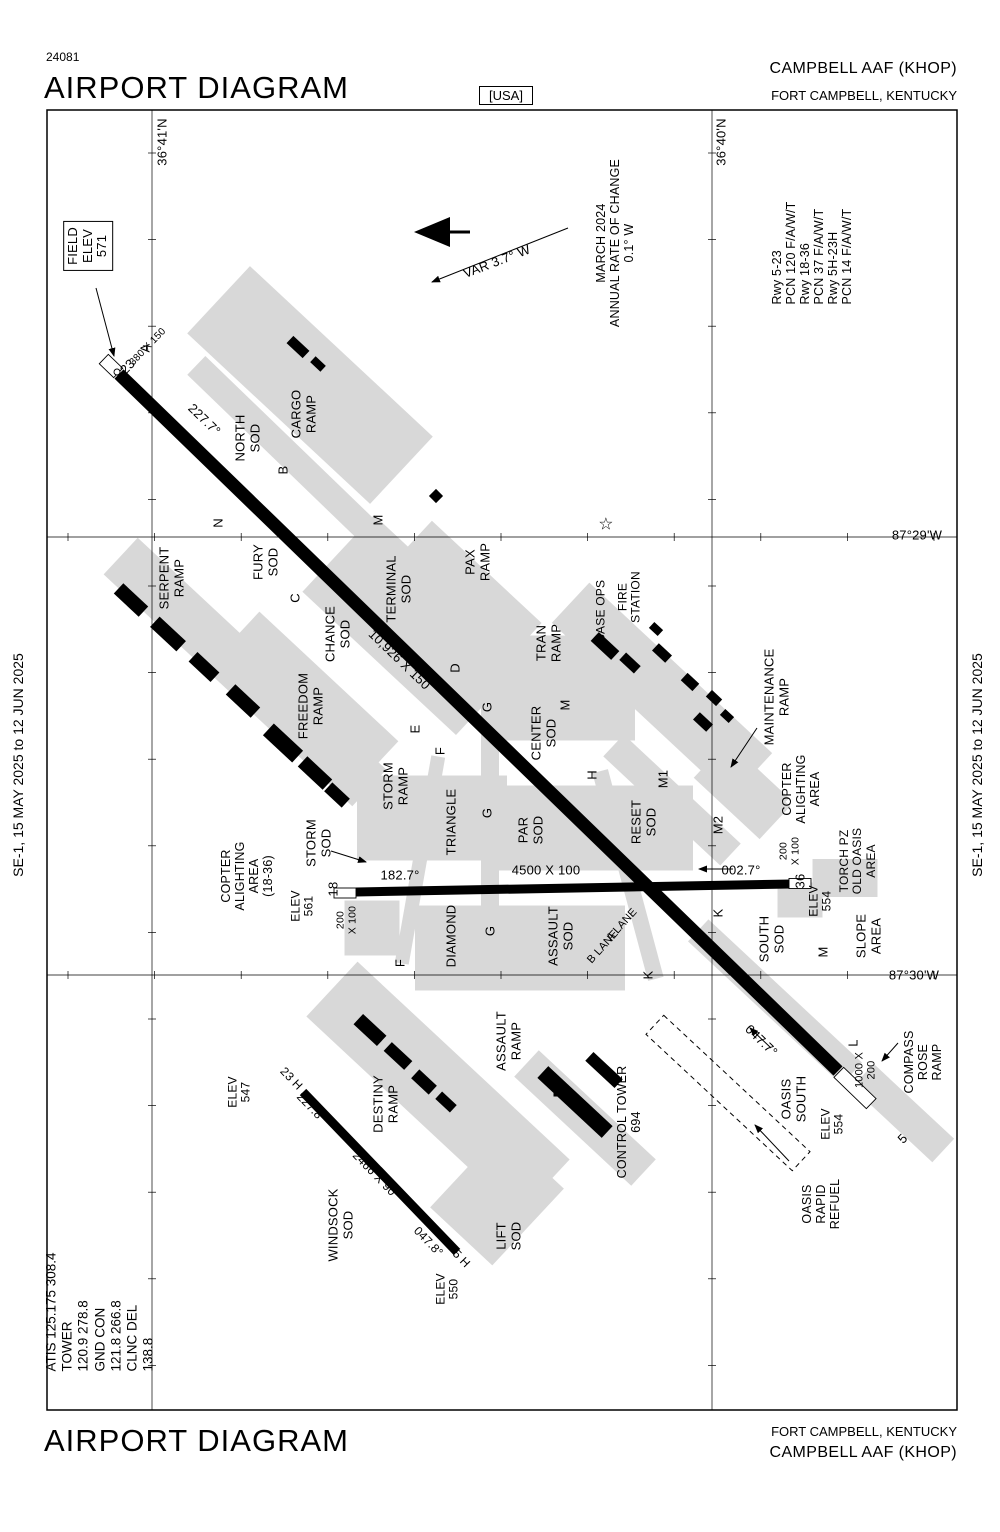  I want to click on area-label: COPTER ALIGHTING AREA (18-36), so click(247, 876).